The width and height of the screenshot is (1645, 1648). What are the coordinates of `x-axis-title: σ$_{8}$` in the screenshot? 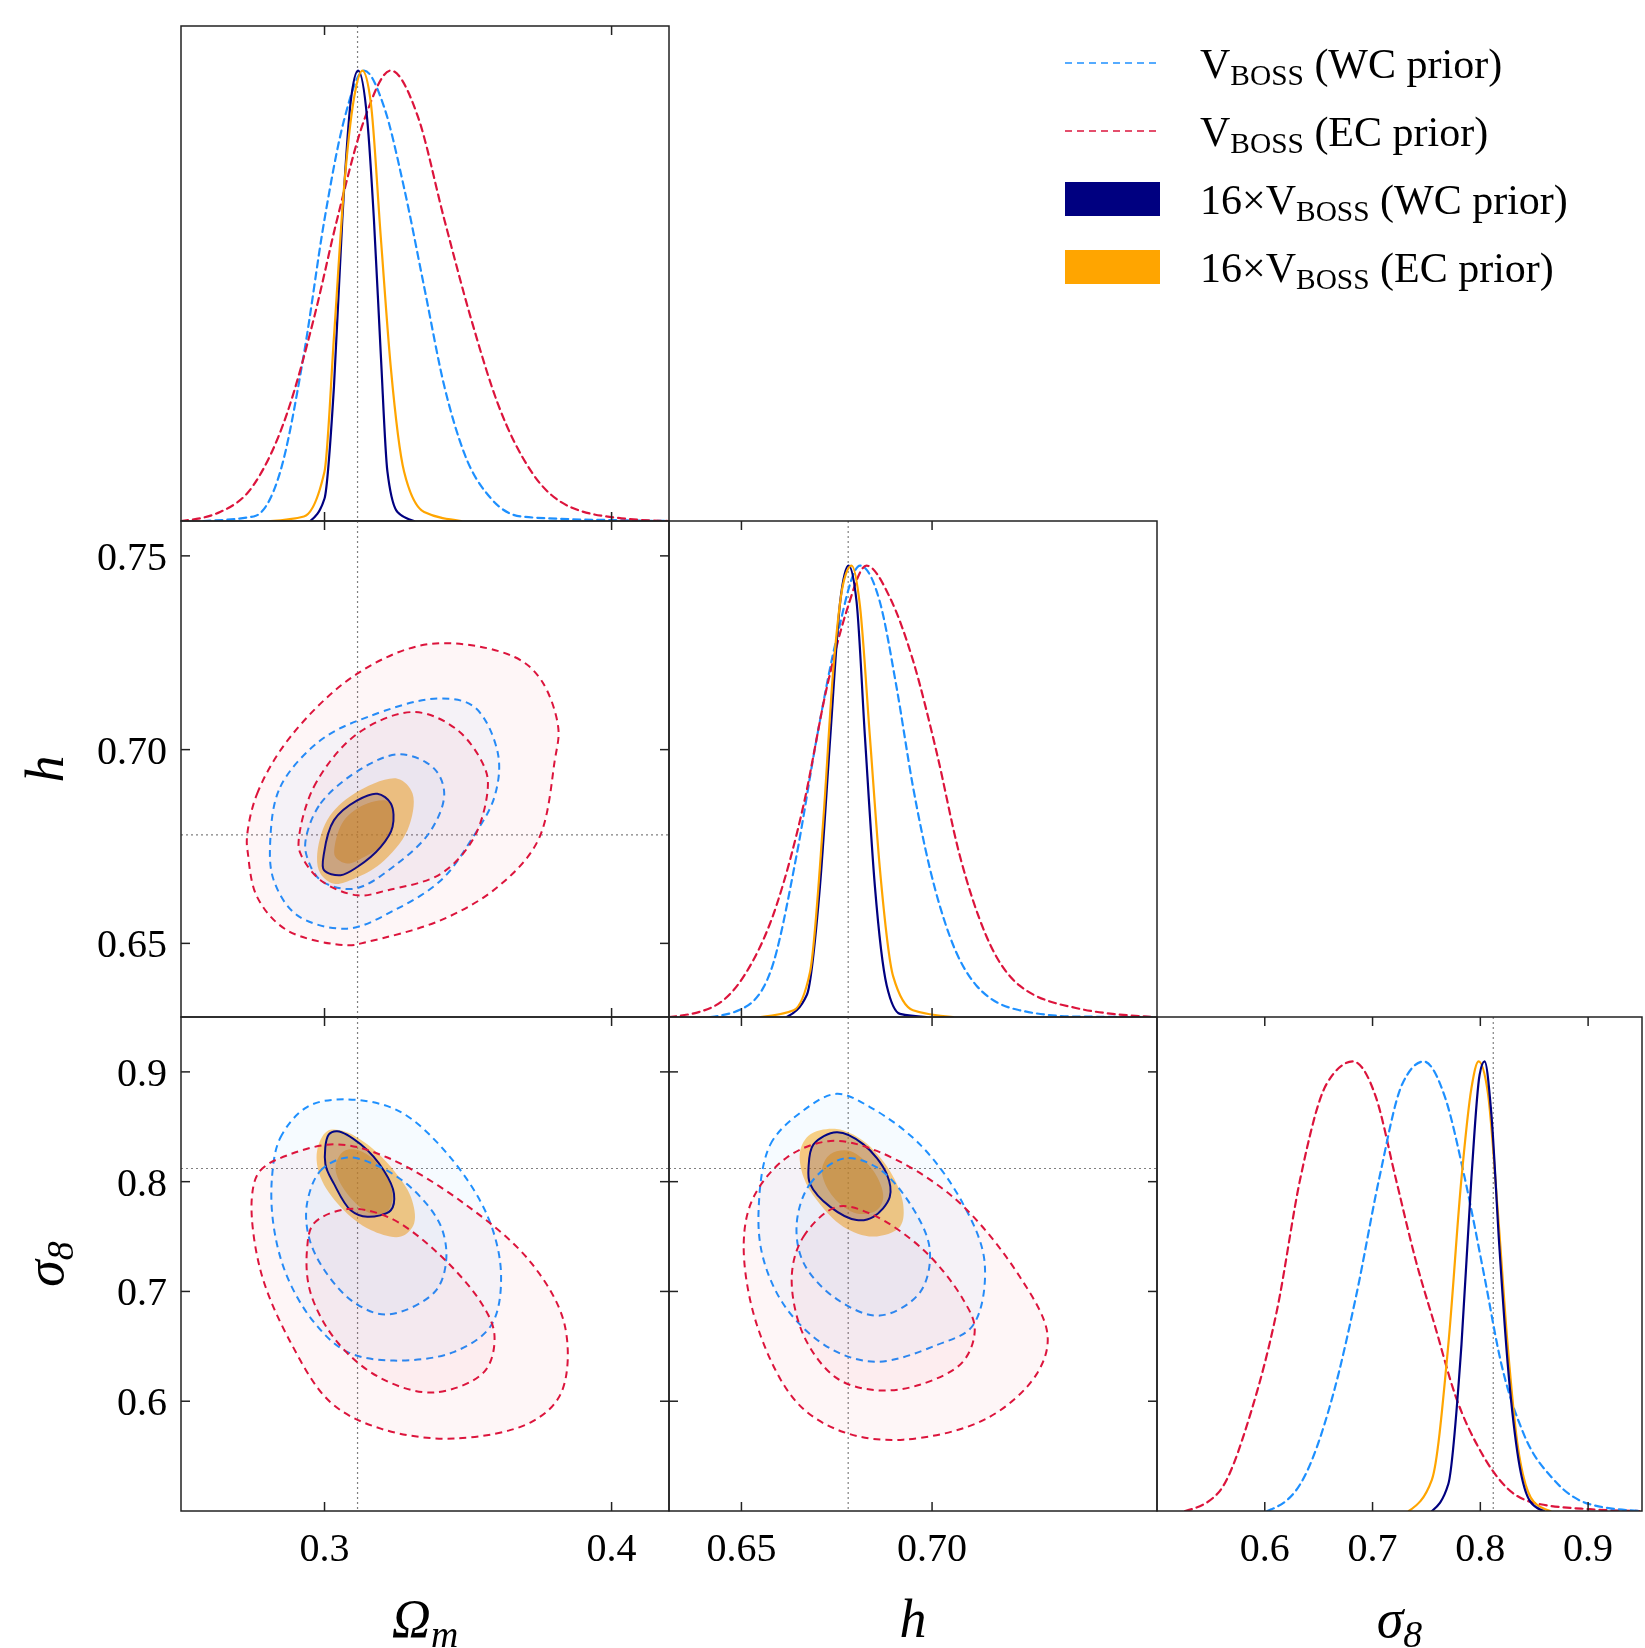 It's located at (1399, 1618).